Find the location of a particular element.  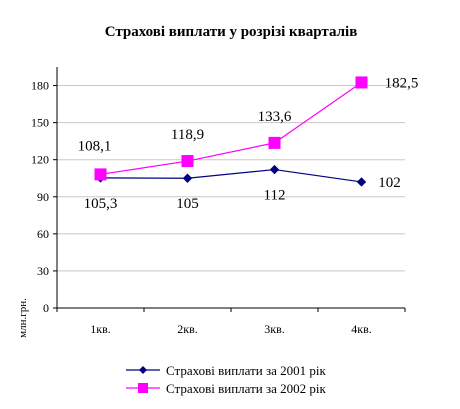

legend-item-1: Страхові виплати за 2001 рік is located at coordinates (226, 370).